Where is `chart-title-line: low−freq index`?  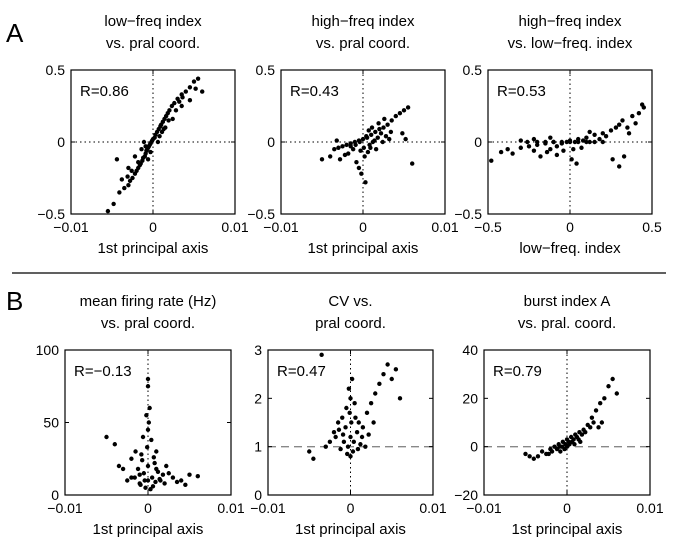 chart-title-line: low−freq index is located at coordinates (153, 21).